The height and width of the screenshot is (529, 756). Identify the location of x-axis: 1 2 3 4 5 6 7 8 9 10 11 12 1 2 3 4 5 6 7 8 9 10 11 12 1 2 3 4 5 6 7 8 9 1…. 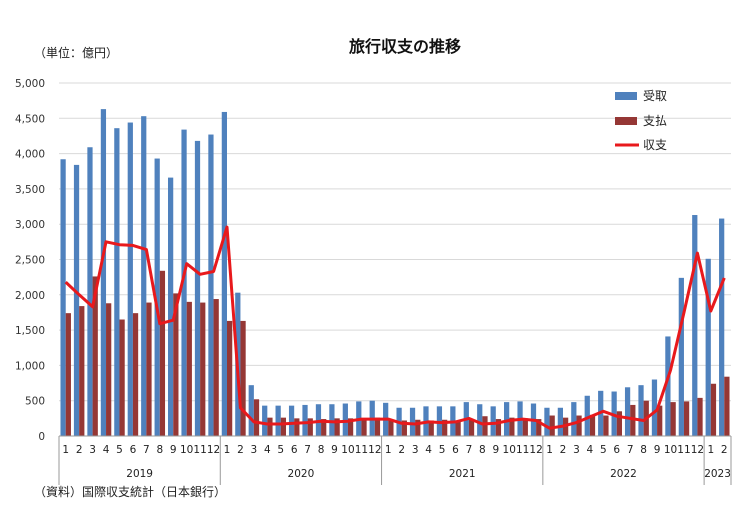
(395, 460).